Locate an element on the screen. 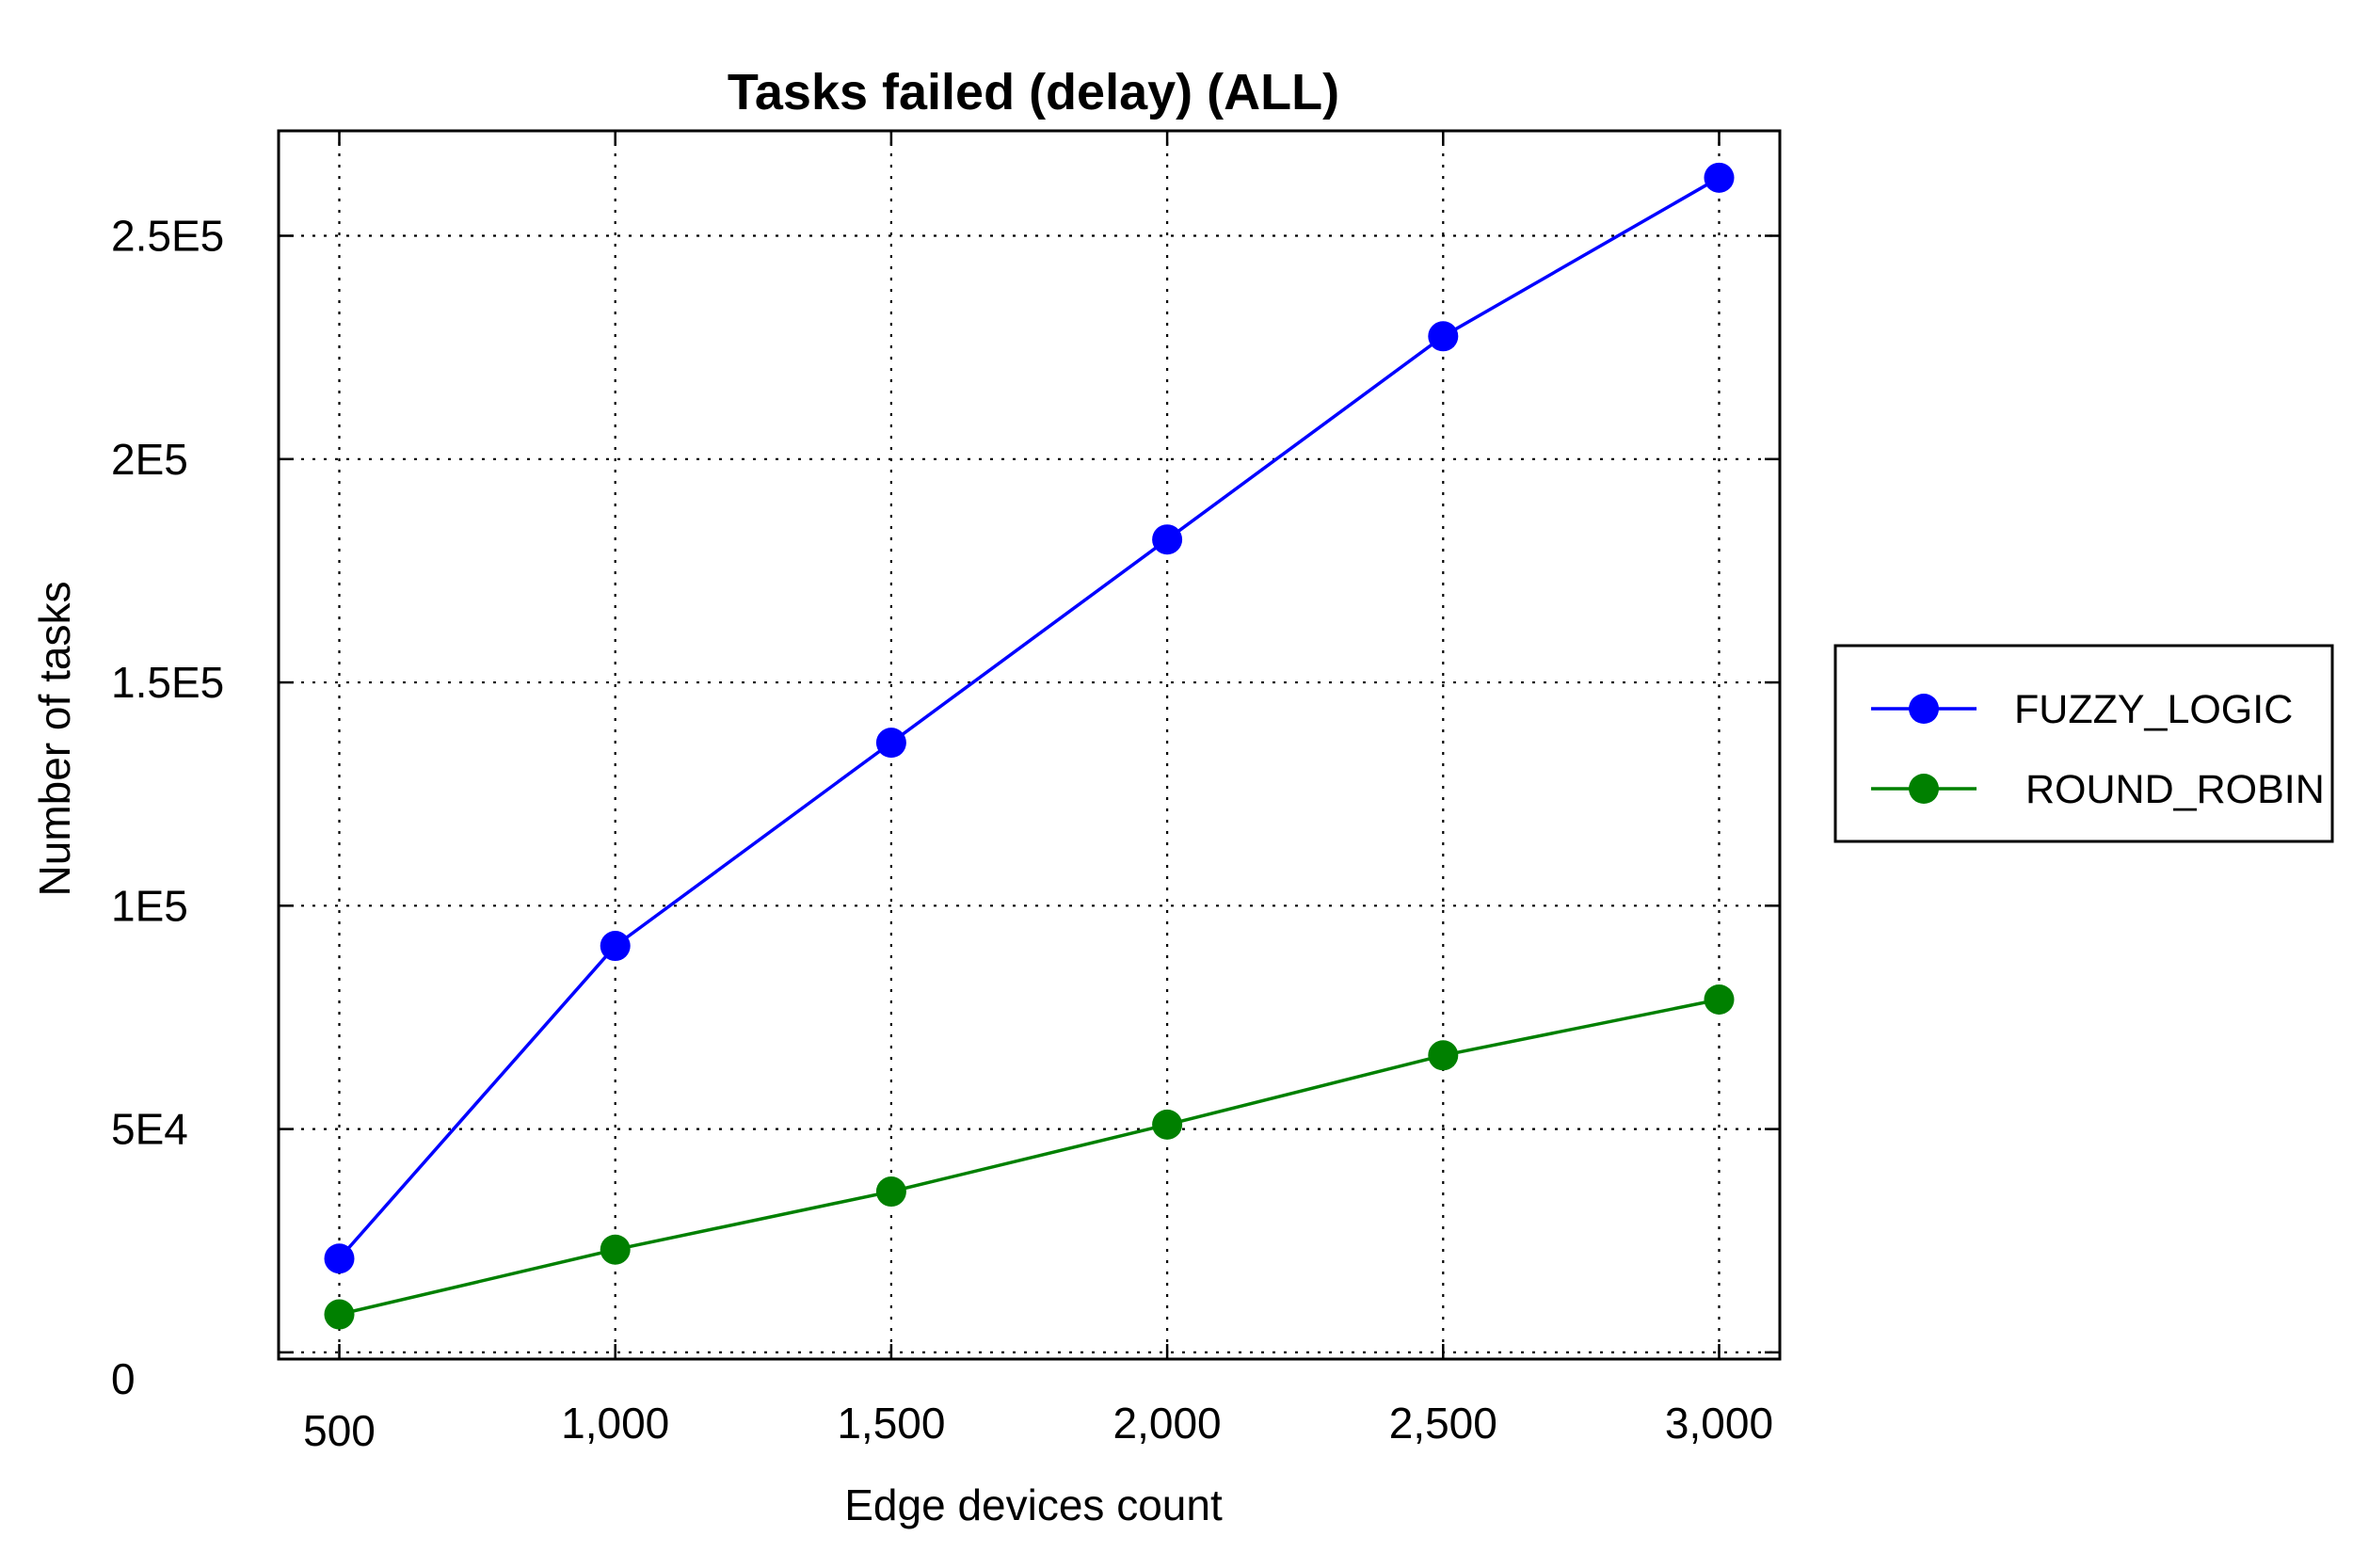 This screenshot has width=2353, height=1568. legend-box is located at coordinates (2083, 743).